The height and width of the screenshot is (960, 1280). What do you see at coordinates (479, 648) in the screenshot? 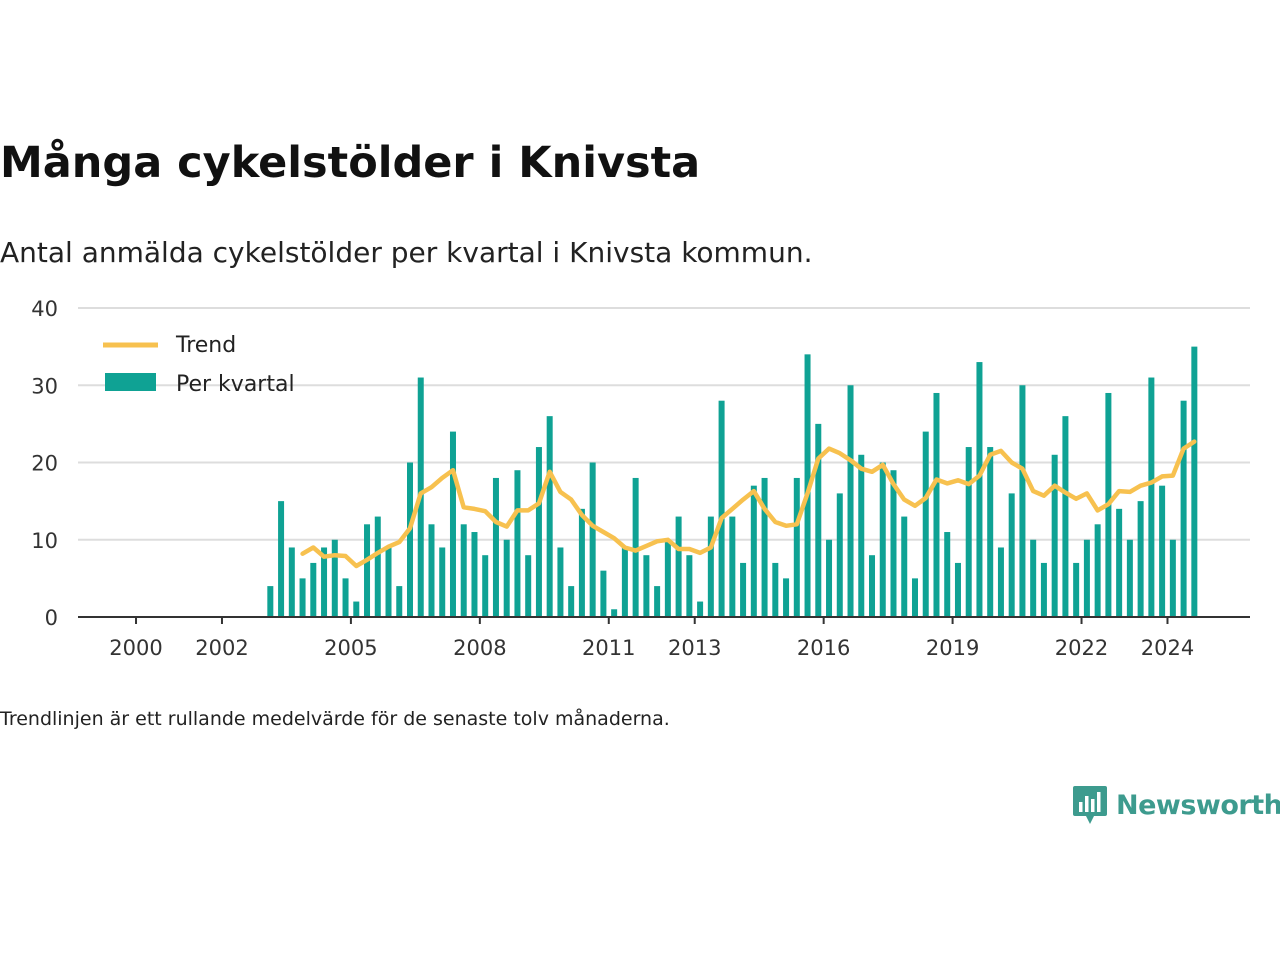
I see `x-tick-label: 2008` at bounding box center [479, 648].